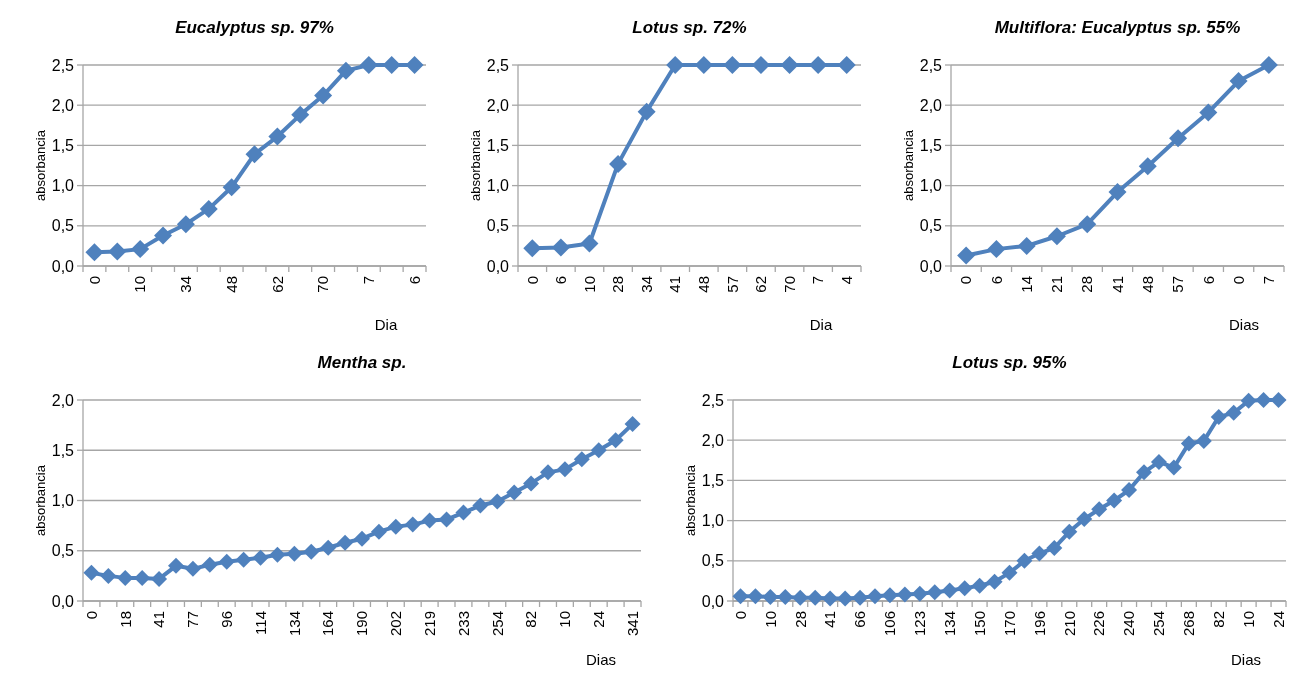 This screenshot has height=673, width=1298. What do you see at coordinates (63, 501) in the screenshot?
I see `y-tick-label: 1,0` at bounding box center [63, 501].